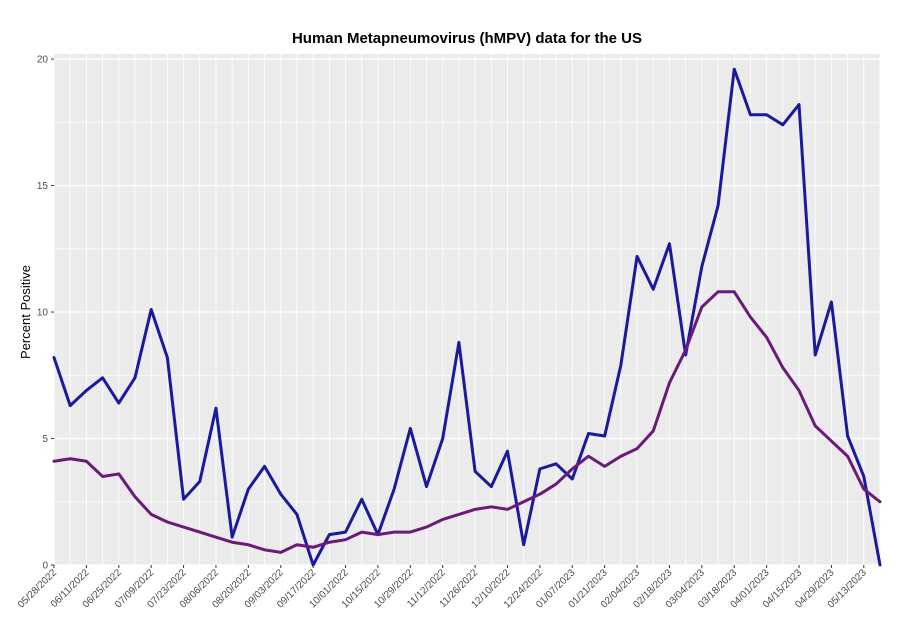 Image resolution: width=900 pixels, height=626 pixels. I want to click on y-tick-label: 10, so click(43, 313).